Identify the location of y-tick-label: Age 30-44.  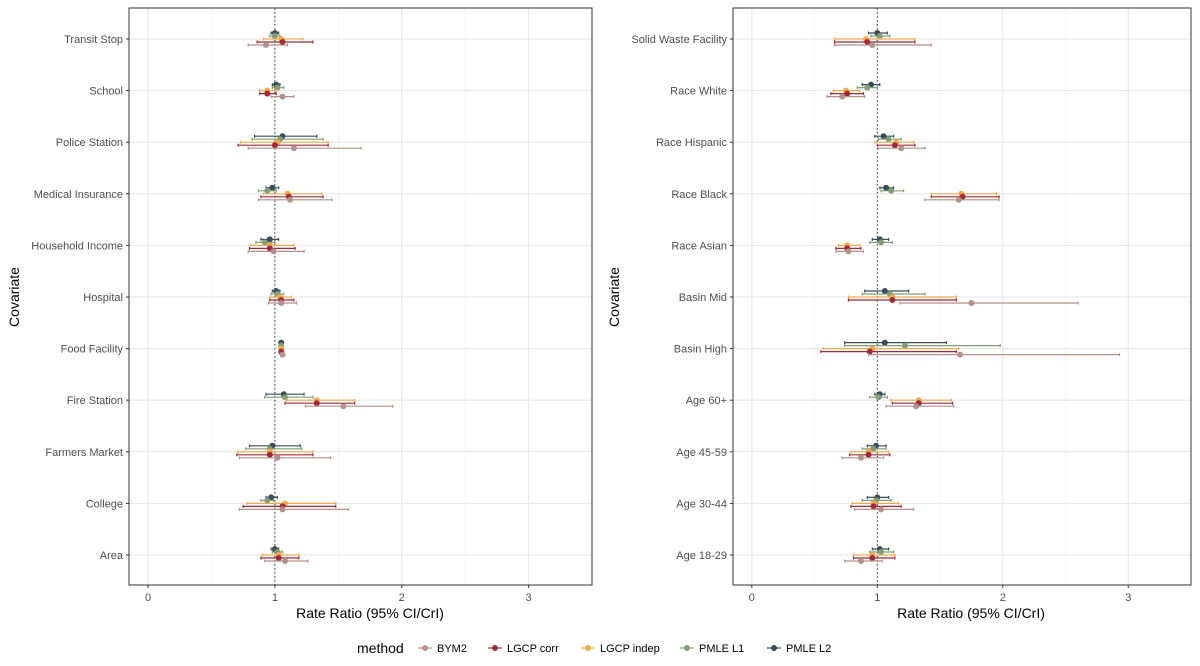
(701, 504).